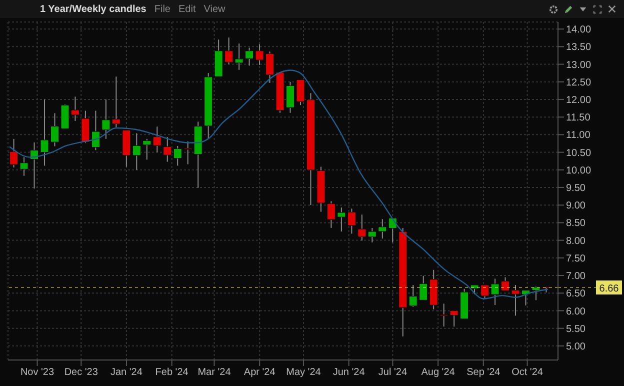 Image resolution: width=624 pixels, height=386 pixels. I want to click on y-tick-label: 8.00, so click(576, 241).